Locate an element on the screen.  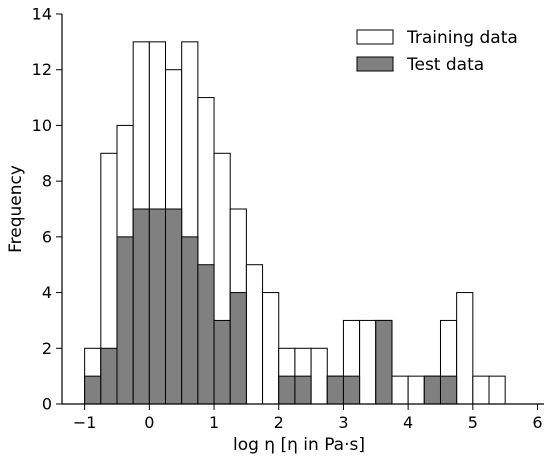
y-tick-label: 2 is located at coordinates (47, 348).